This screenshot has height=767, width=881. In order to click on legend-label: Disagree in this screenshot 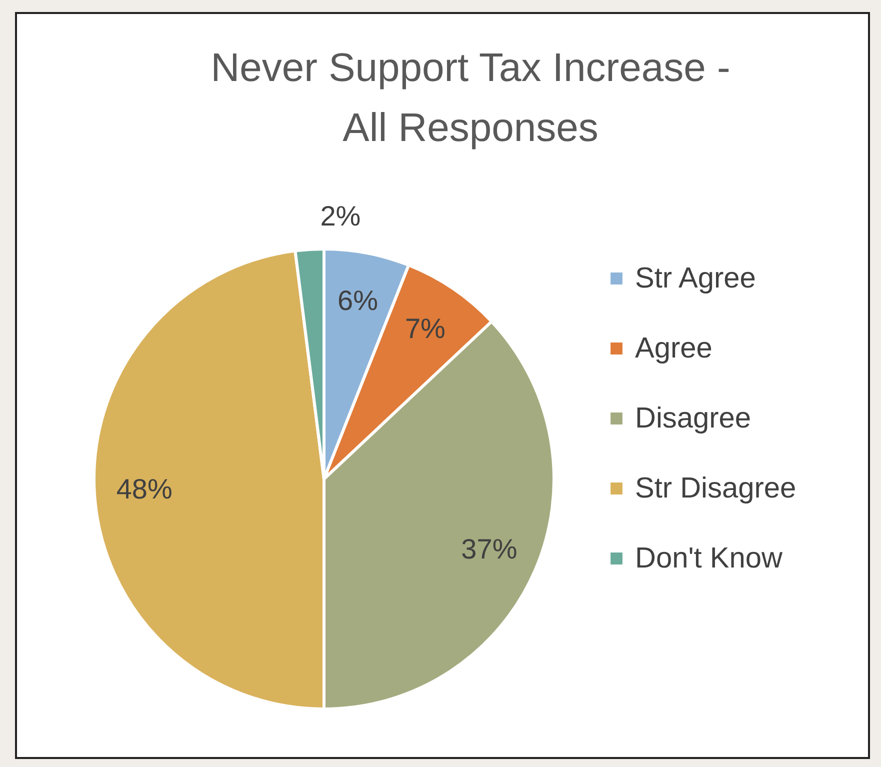, I will do `click(693, 418)`.